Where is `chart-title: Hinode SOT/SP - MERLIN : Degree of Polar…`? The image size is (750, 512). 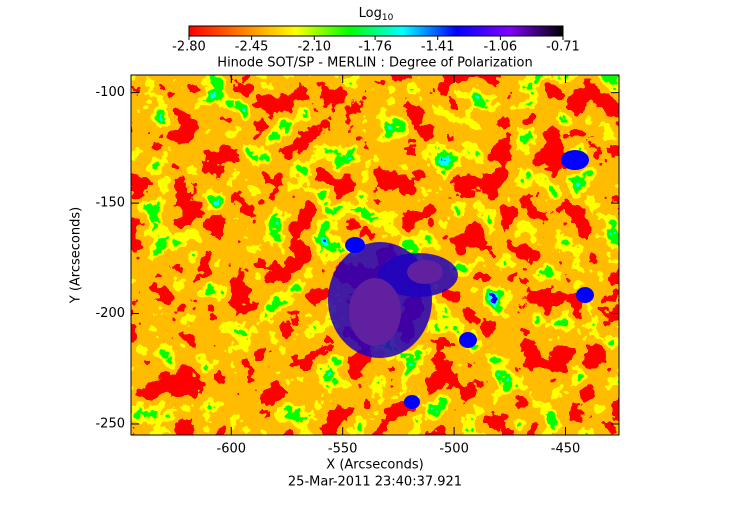
chart-title: Hinode SOT/SP - MERLIN : Degree of Polar… is located at coordinates (374, 63).